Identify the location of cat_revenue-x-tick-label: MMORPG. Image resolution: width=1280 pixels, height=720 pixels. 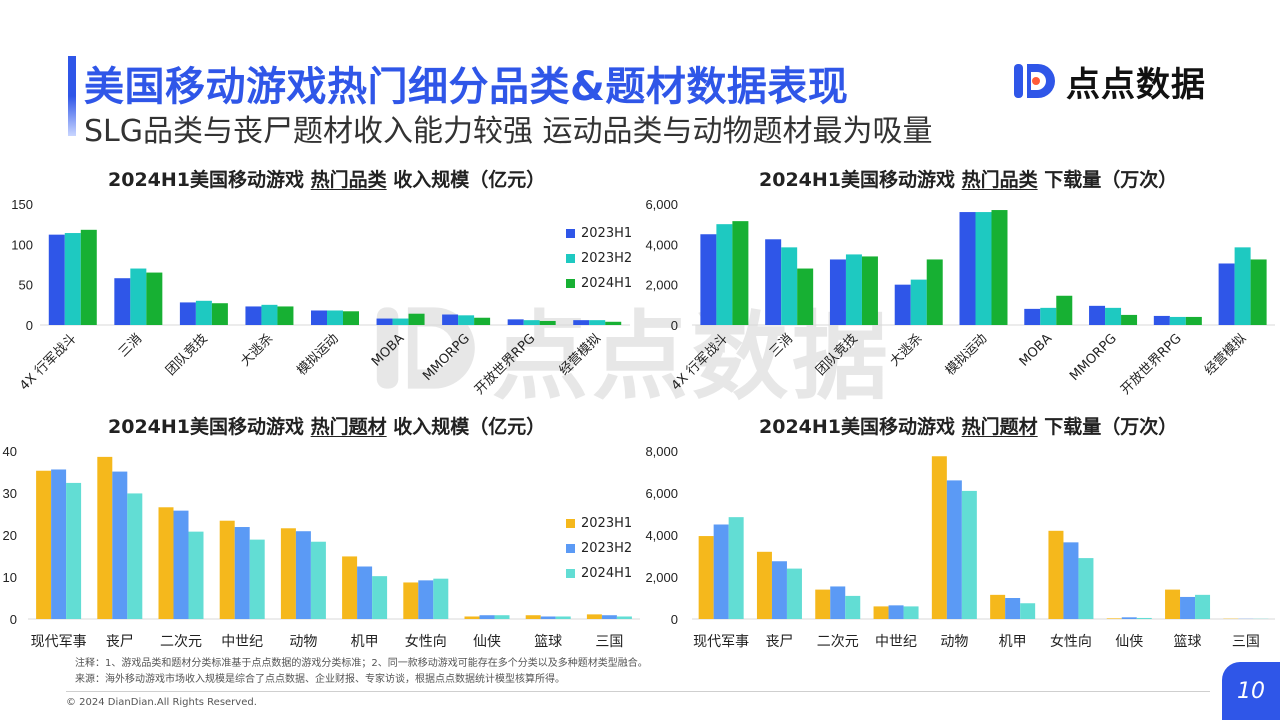
(446, 357).